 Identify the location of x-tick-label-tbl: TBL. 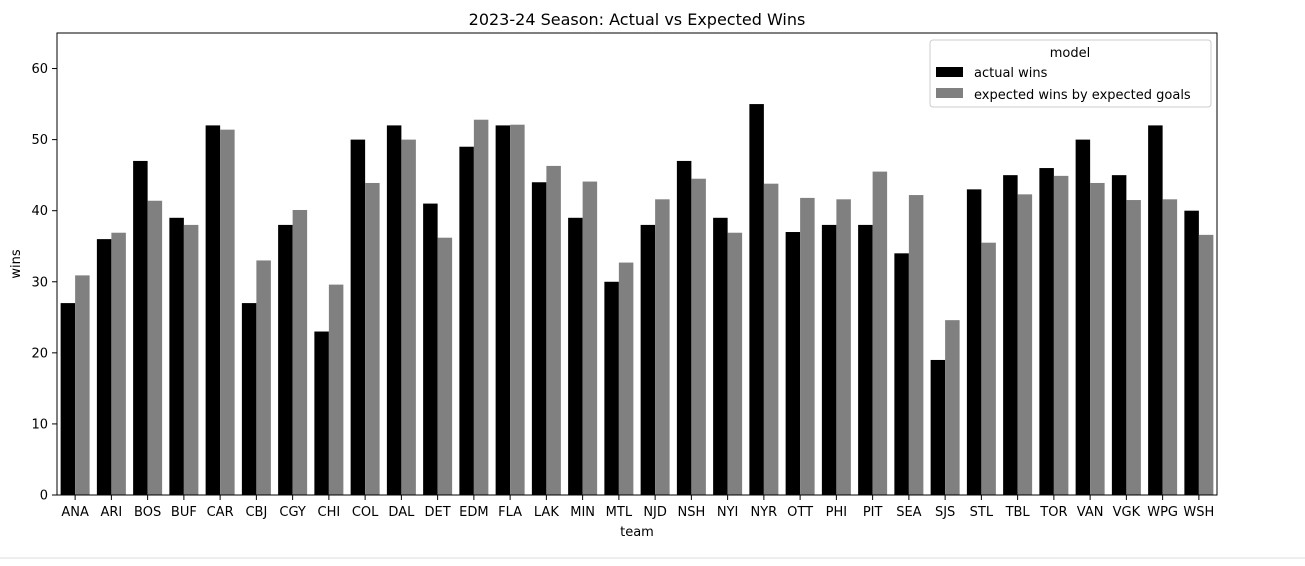
(1018, 512).